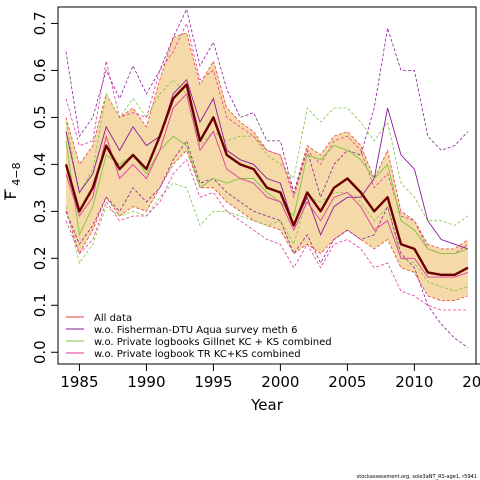  Describe the element at coordinates (40, 211) in the screenshot. I see `y-tick-label: 0.3` at that location.